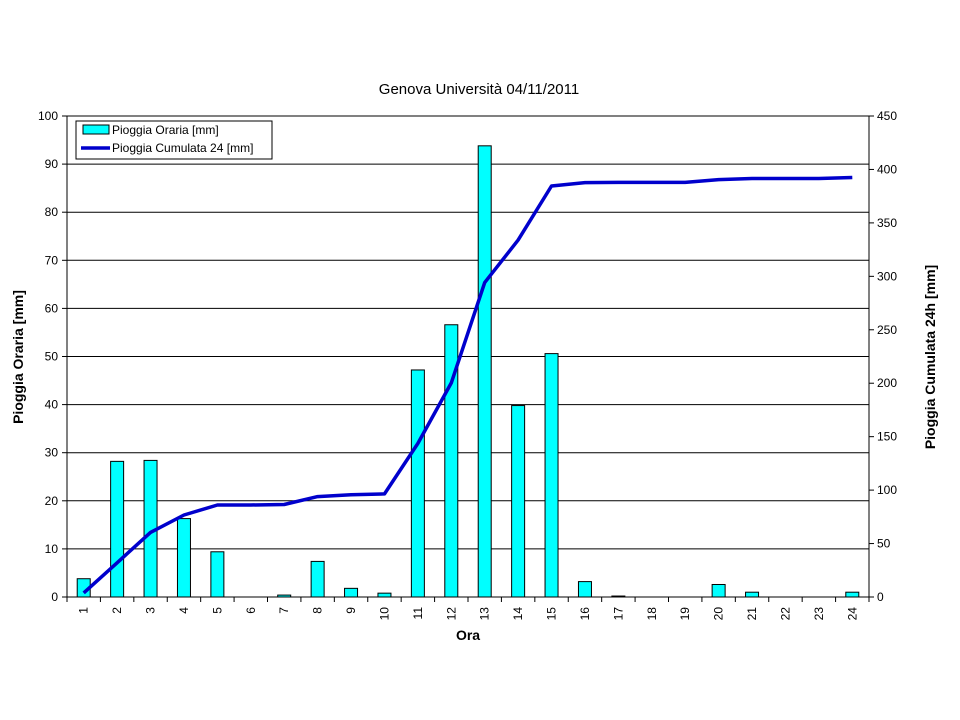  I want to click on right-tick-label: 200, so click(887, 383).